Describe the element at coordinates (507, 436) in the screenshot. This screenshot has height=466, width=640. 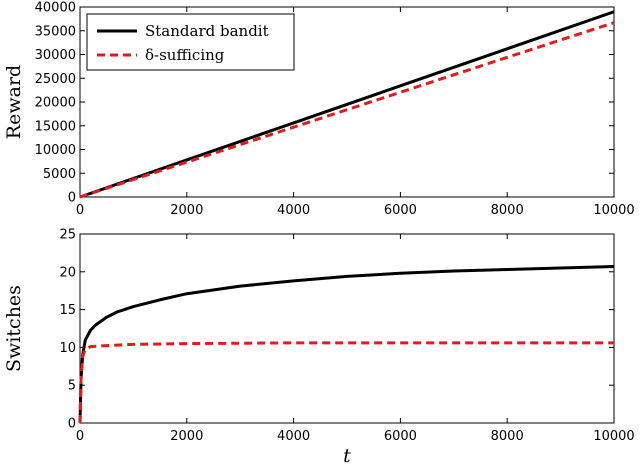
I see `switches-x-tick-label: 8000` at that location.